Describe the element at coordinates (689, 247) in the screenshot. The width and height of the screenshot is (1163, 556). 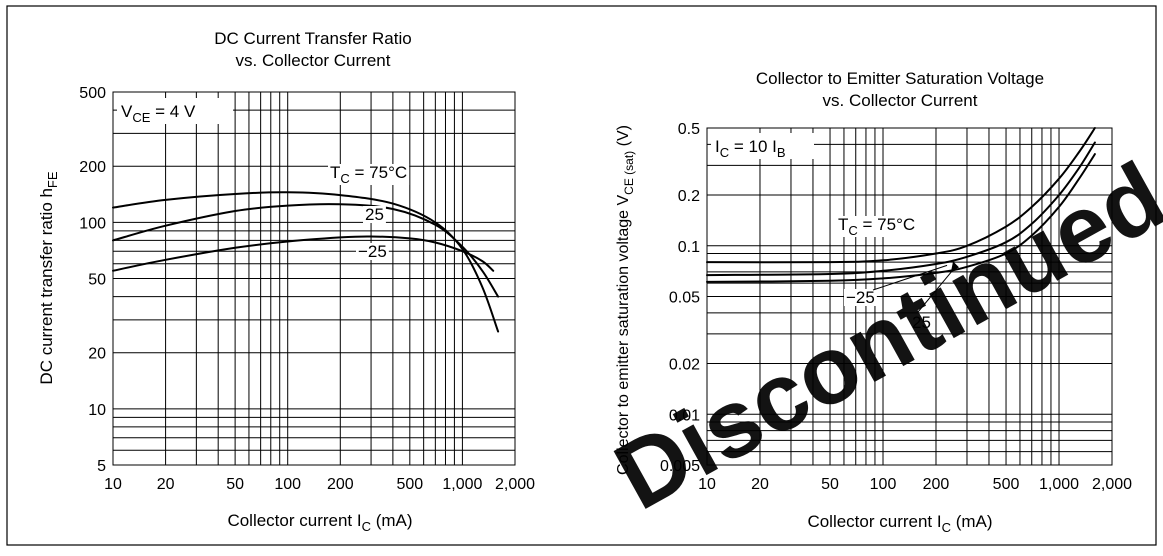
I see `y-tick-label: 0.1` at that location.